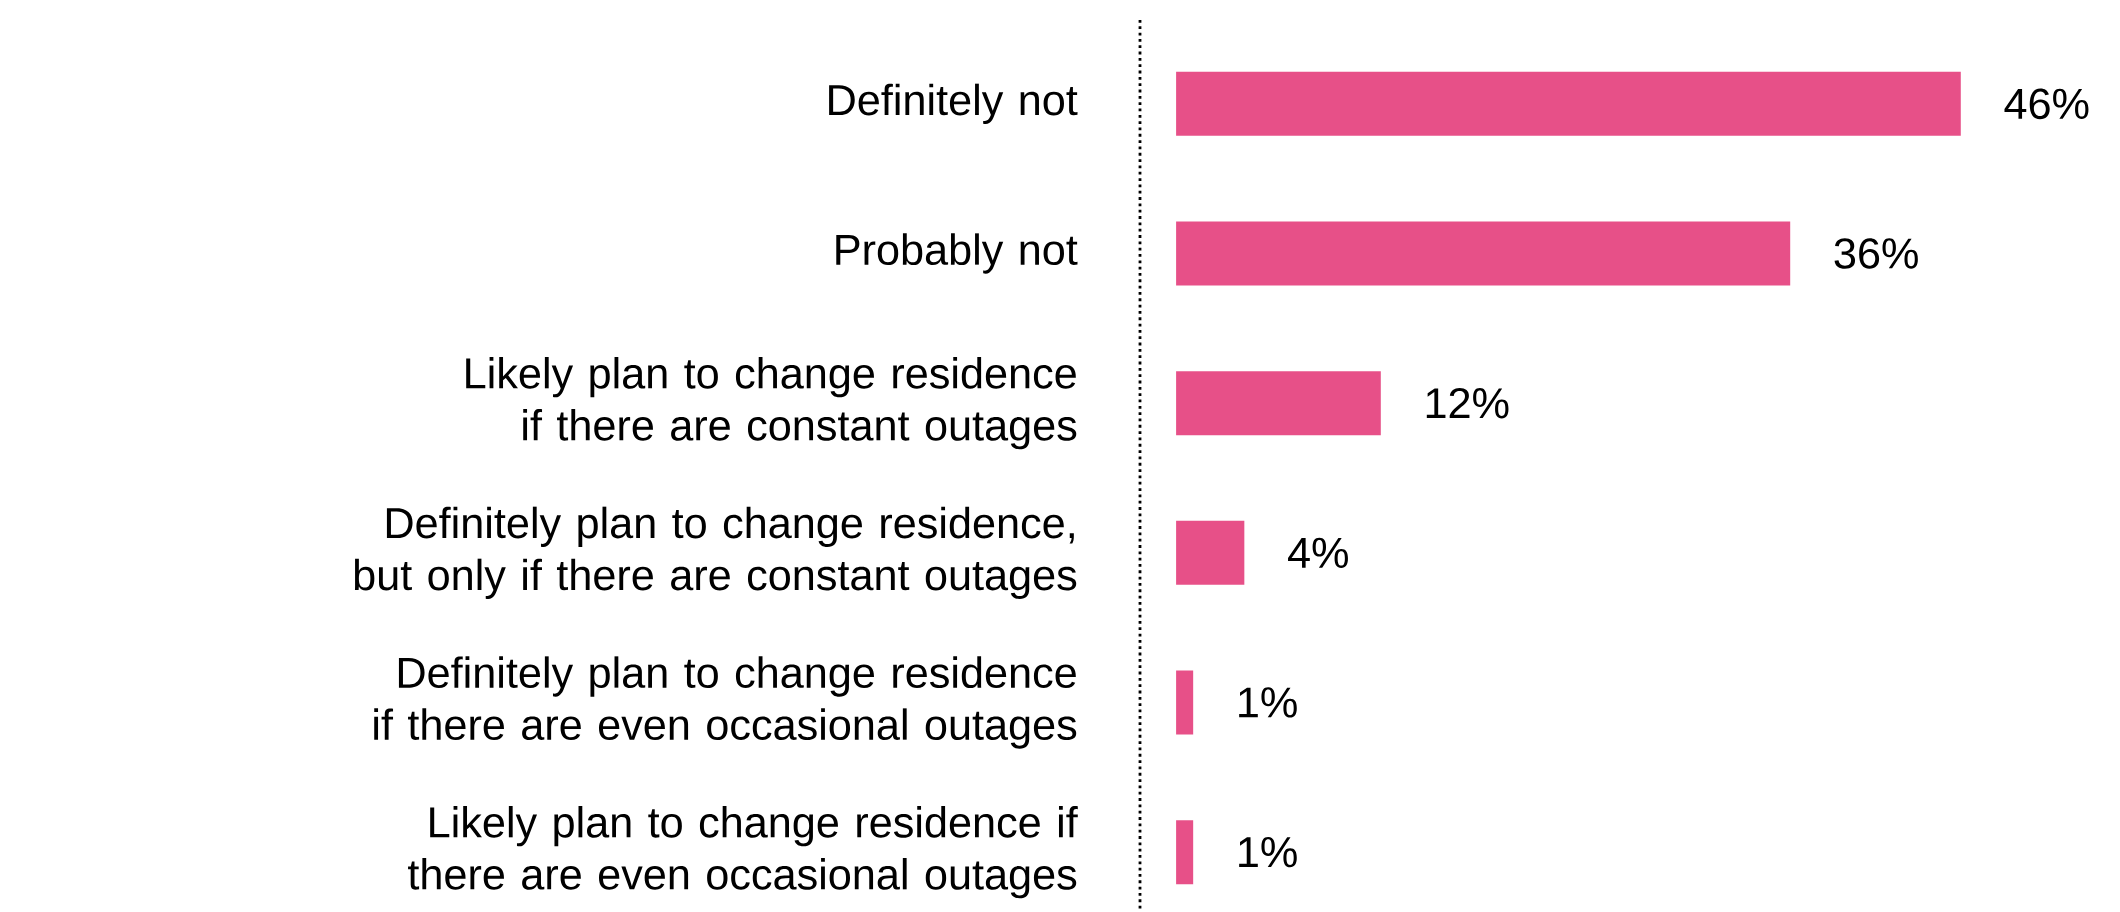  Describe the element at coordinates (1876, 253) in the screenshot. I see `data-label: 36%` at that location.